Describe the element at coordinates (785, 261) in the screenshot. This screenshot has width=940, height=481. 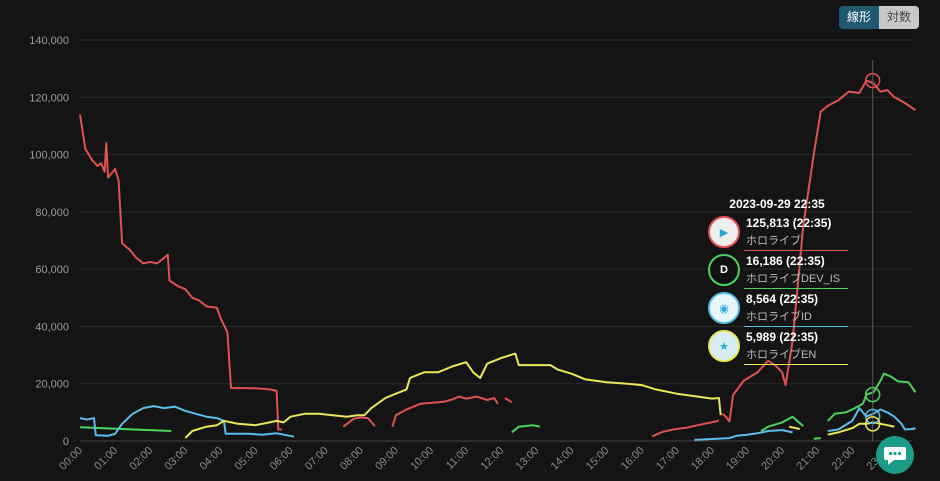
I see `tooltip-value: 16,186 (22:35)` at that location.